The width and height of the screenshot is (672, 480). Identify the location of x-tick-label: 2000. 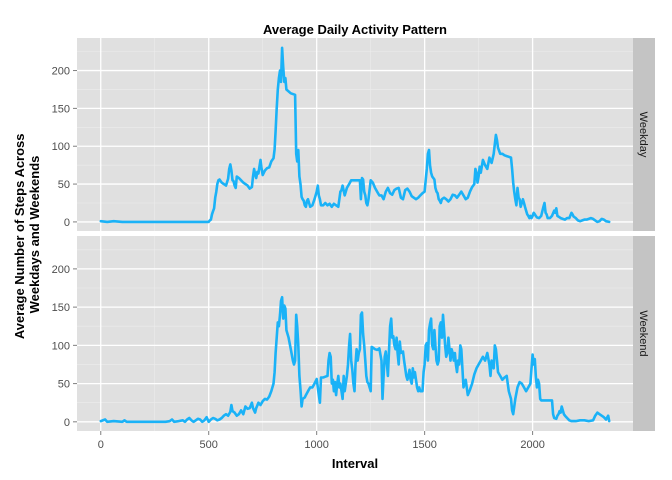
(532, 445).